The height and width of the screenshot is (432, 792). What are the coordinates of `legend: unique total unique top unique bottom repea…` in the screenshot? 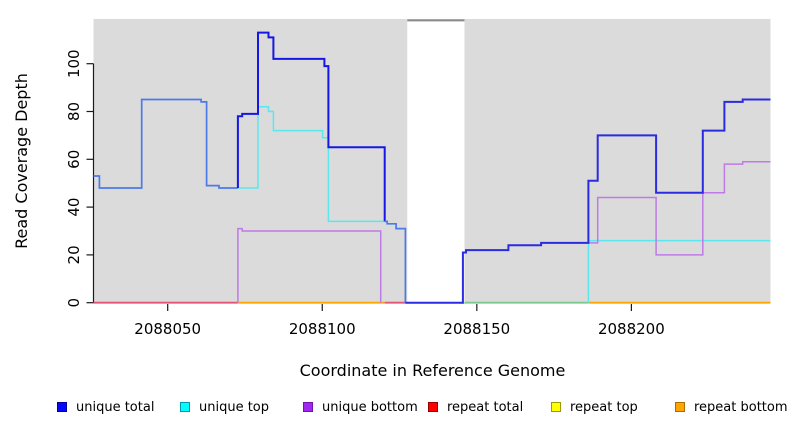 It's located at (396, 408).